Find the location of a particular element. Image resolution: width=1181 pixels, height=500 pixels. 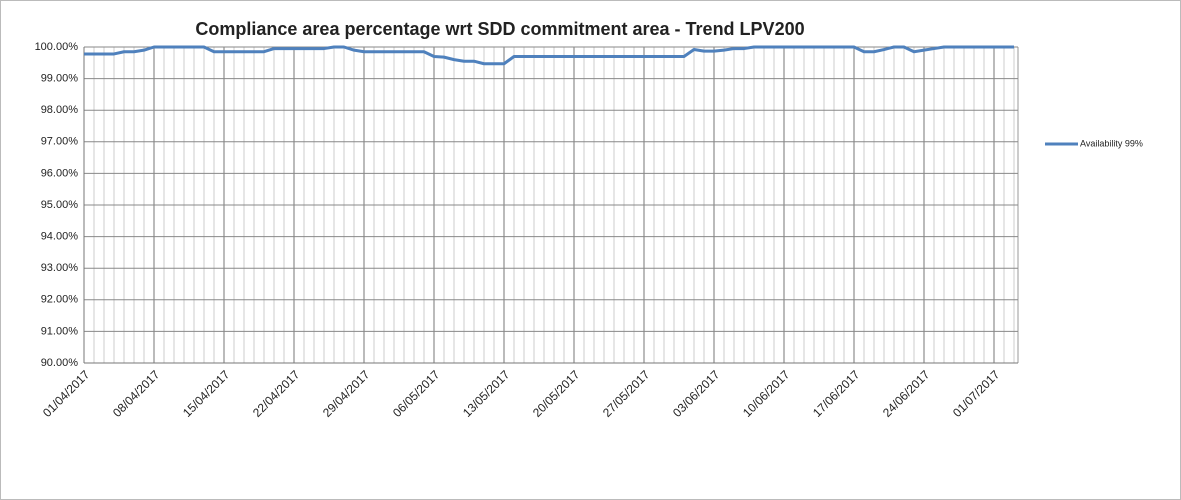

y-tick-label: 97.00% is located at coordinates (60, 142).